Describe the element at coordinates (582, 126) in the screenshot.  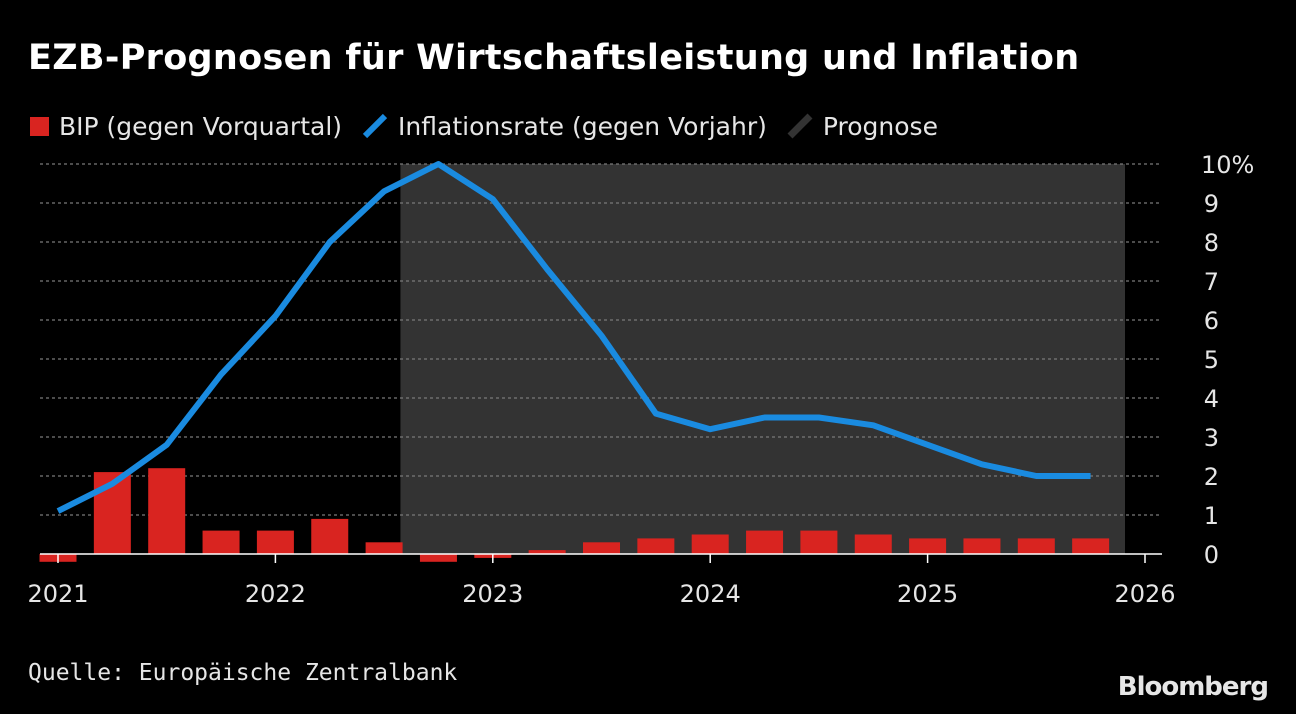
I see `legend-label-inflation: Inflationsrate (gegen Vorjahr)` at that location.